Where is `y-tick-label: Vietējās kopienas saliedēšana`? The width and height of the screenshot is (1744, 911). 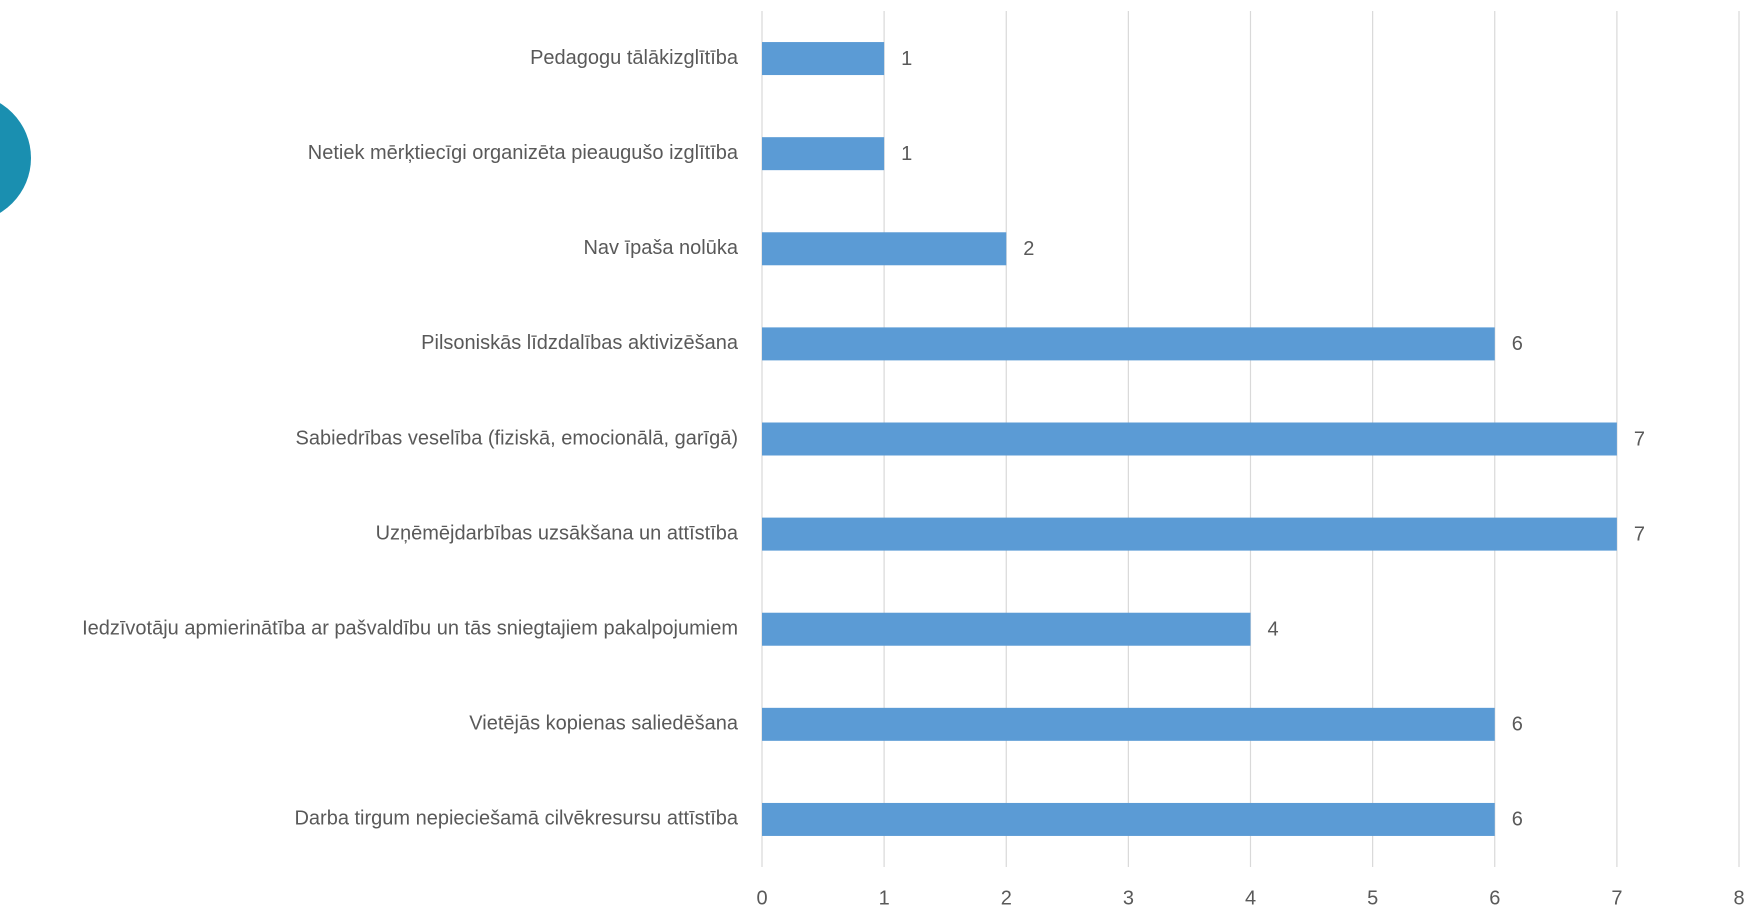
y-tick-label: Vietējās kopienas saliedēšana is located at coordinates (604, 724).